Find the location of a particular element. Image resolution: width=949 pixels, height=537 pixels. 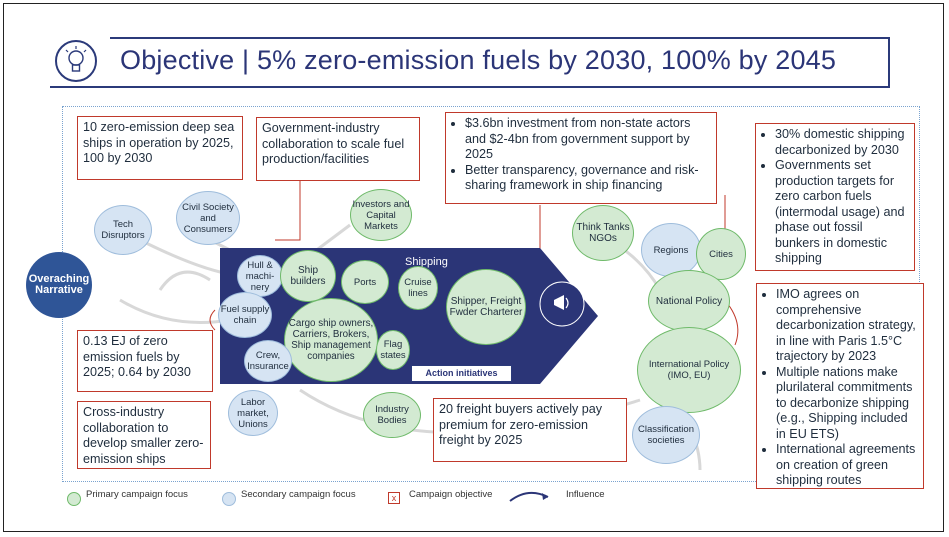

action-initiatives-label: Action initiatives is located at coordinates (461, 373).